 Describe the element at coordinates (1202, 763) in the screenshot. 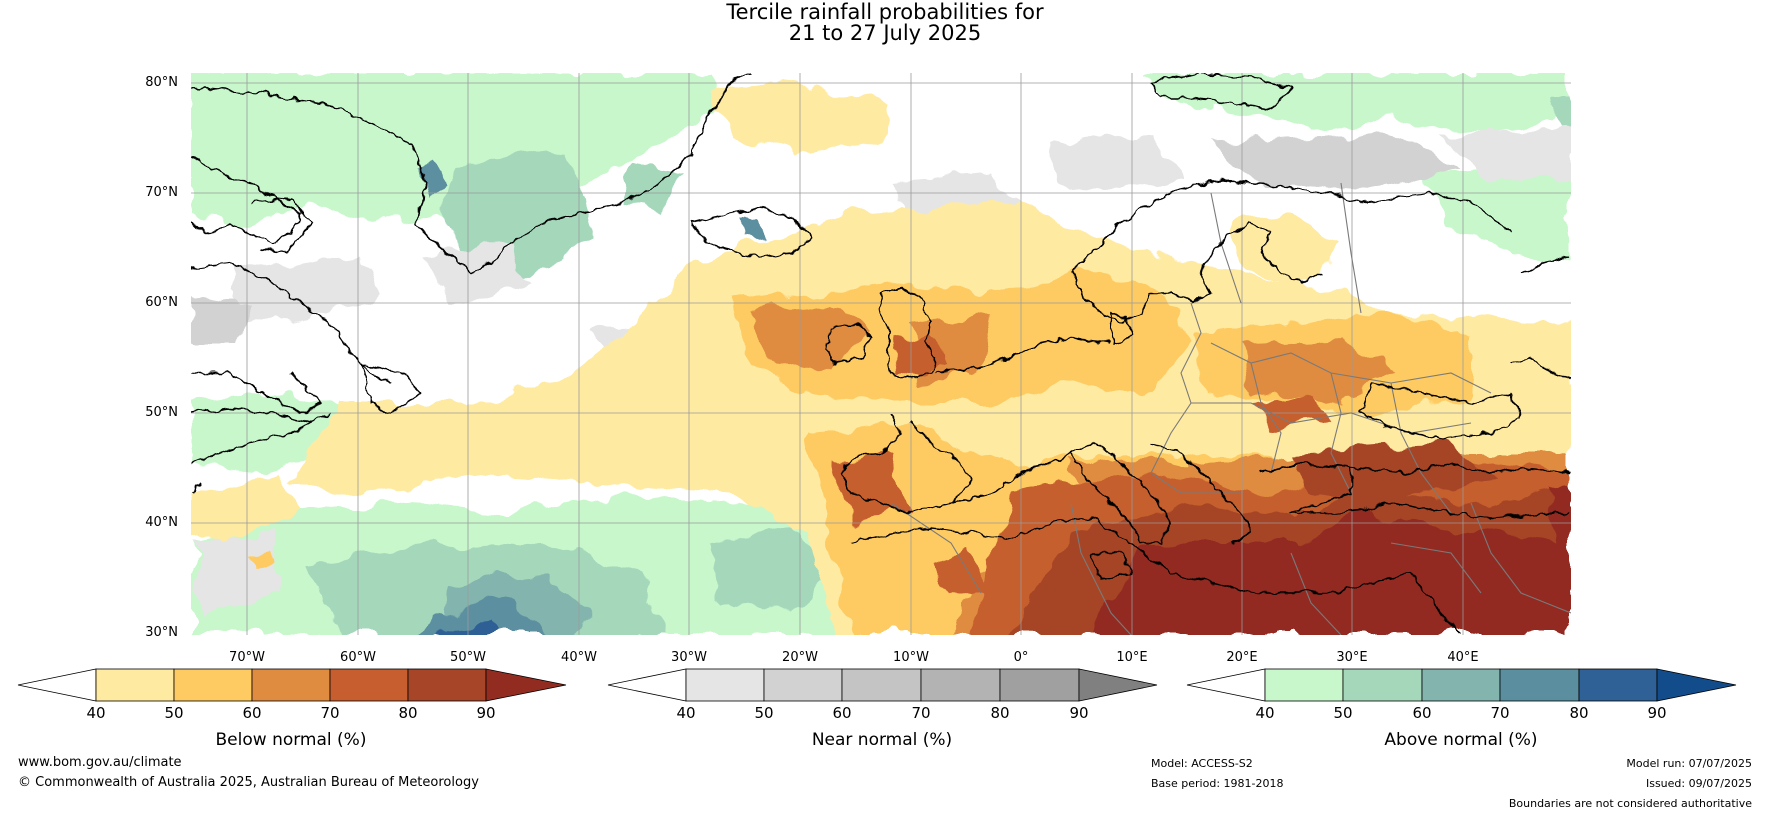

I see `model-name: Model: ACCESS-S2` at that location.